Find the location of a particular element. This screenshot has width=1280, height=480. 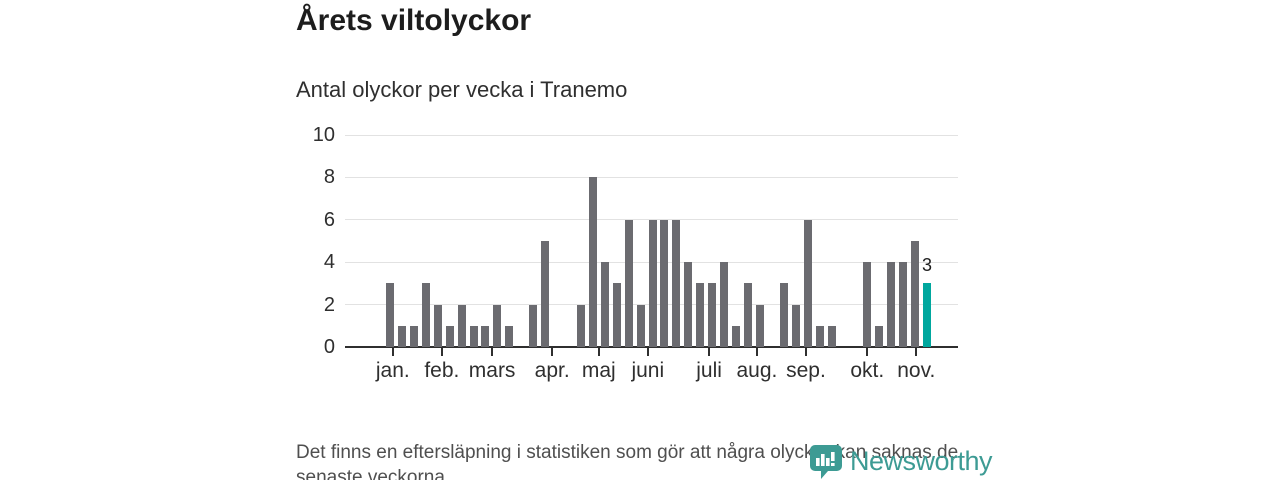

y-axis-tick-label-4: 4 is located at coordinates (329, 262).